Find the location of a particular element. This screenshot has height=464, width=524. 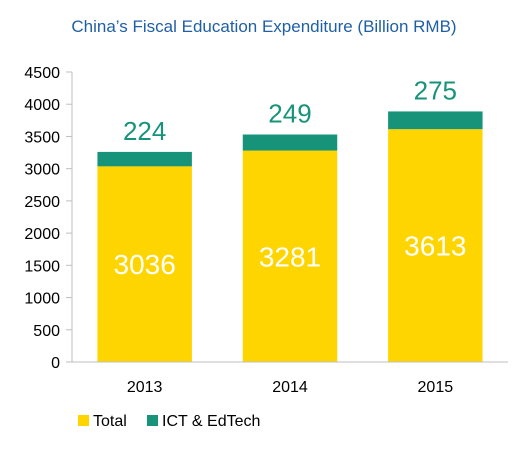

bar-ict-2013 is located at coordinates (144, 159).